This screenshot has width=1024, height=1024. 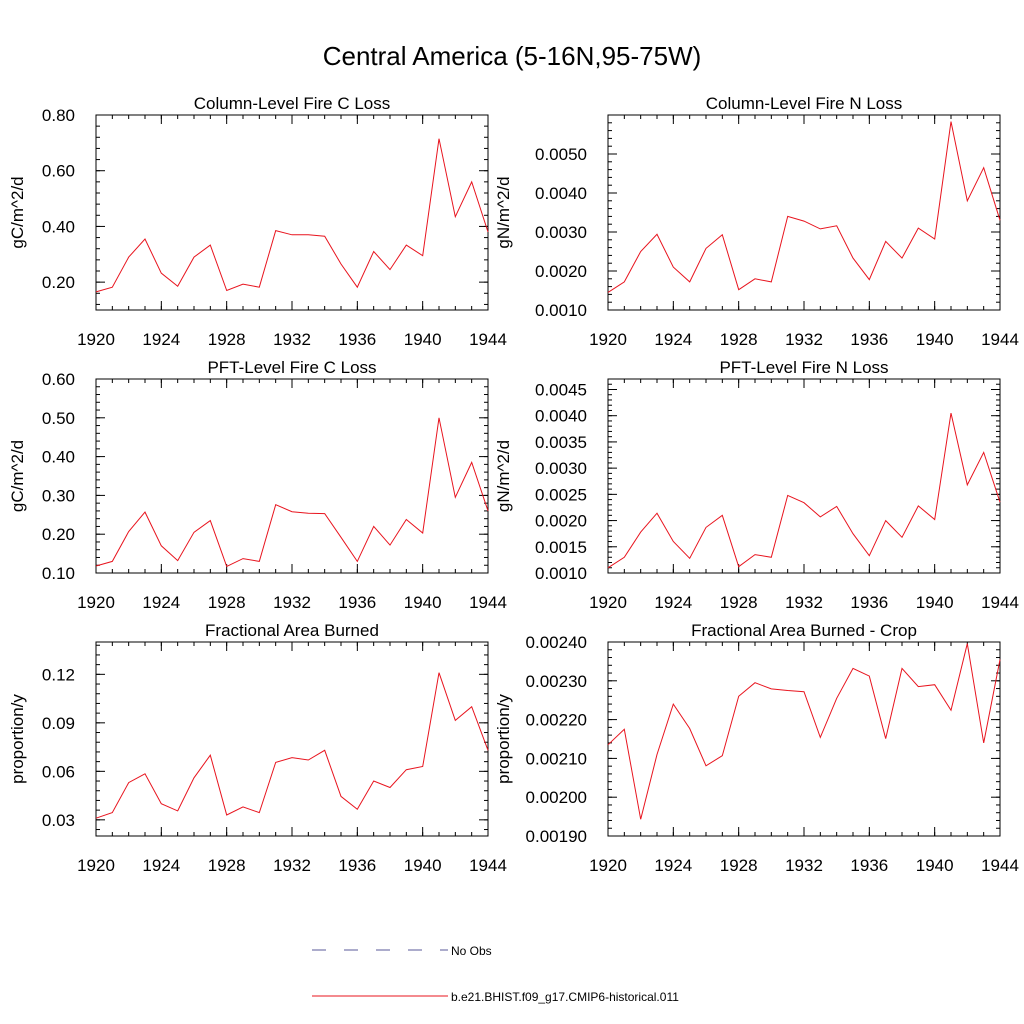 I want to click on chart-title: PFT-Level Fire C Loss, so click(x=291, y=367).